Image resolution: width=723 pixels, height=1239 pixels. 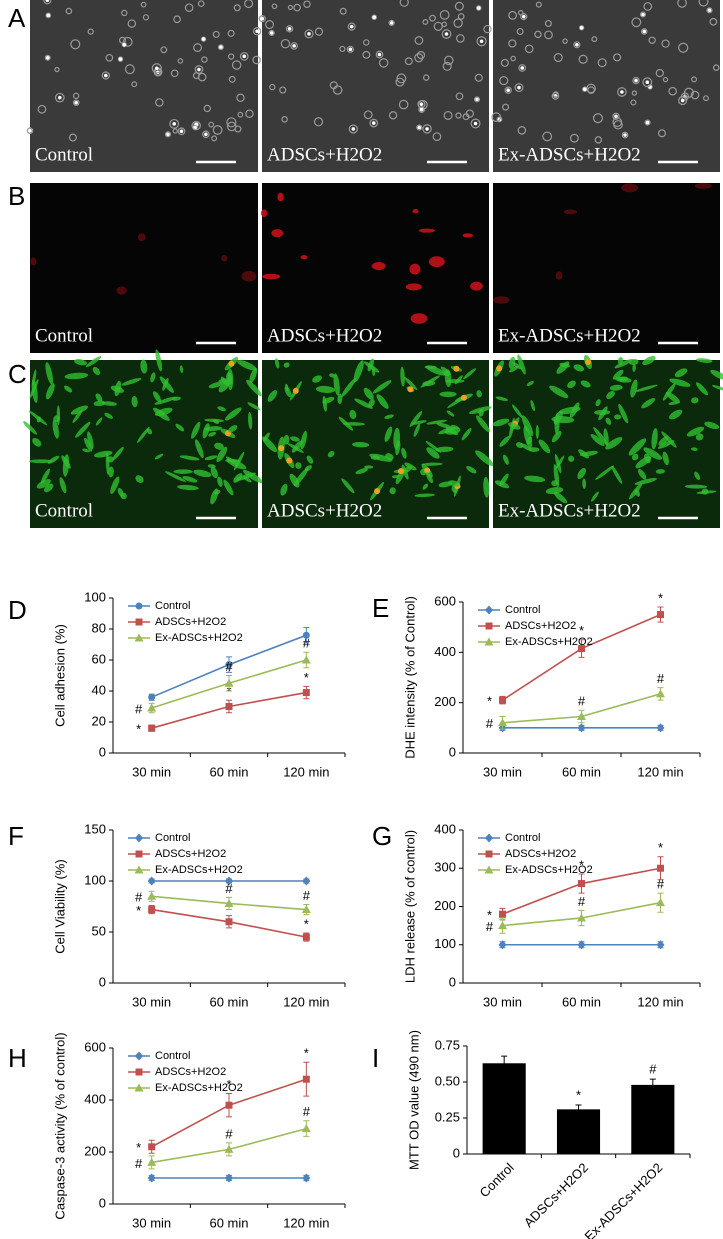 I want to click on significance: *, so click(x=228, y=1084).